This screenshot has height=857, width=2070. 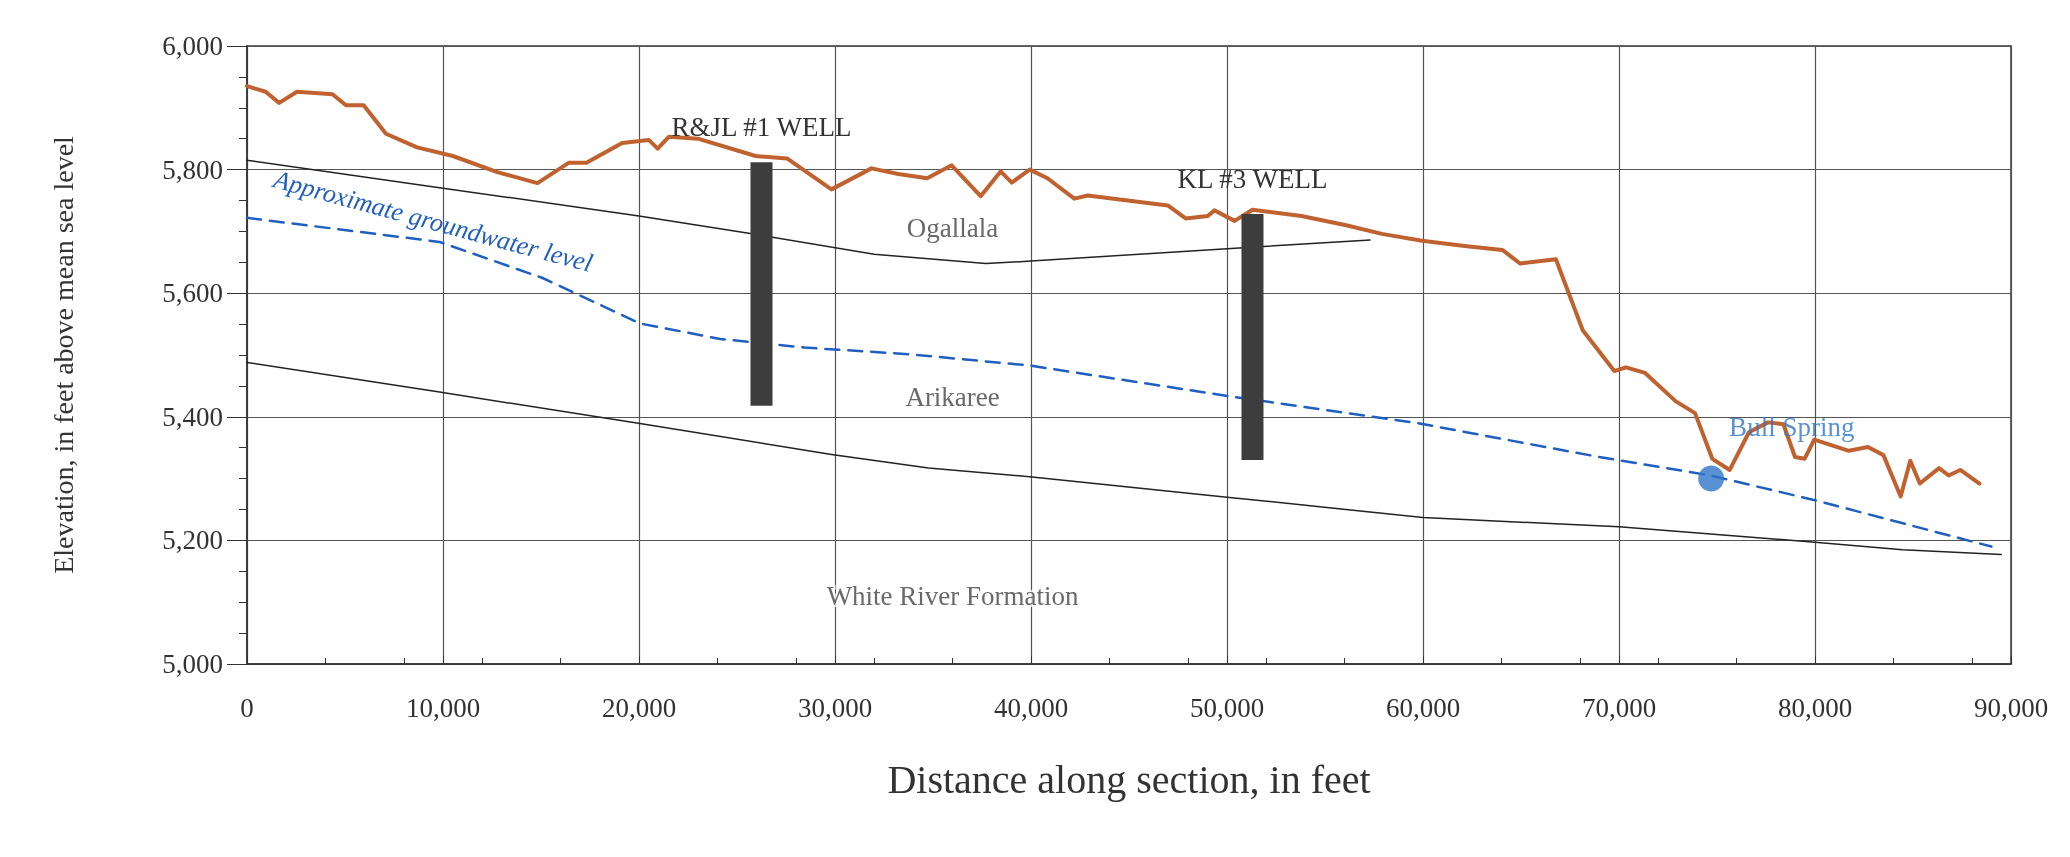 What do you see at coordinates (1227, 707) in the screenshot?
I see `x-tick-label: 50,000` at bounding box center [1227, 707].